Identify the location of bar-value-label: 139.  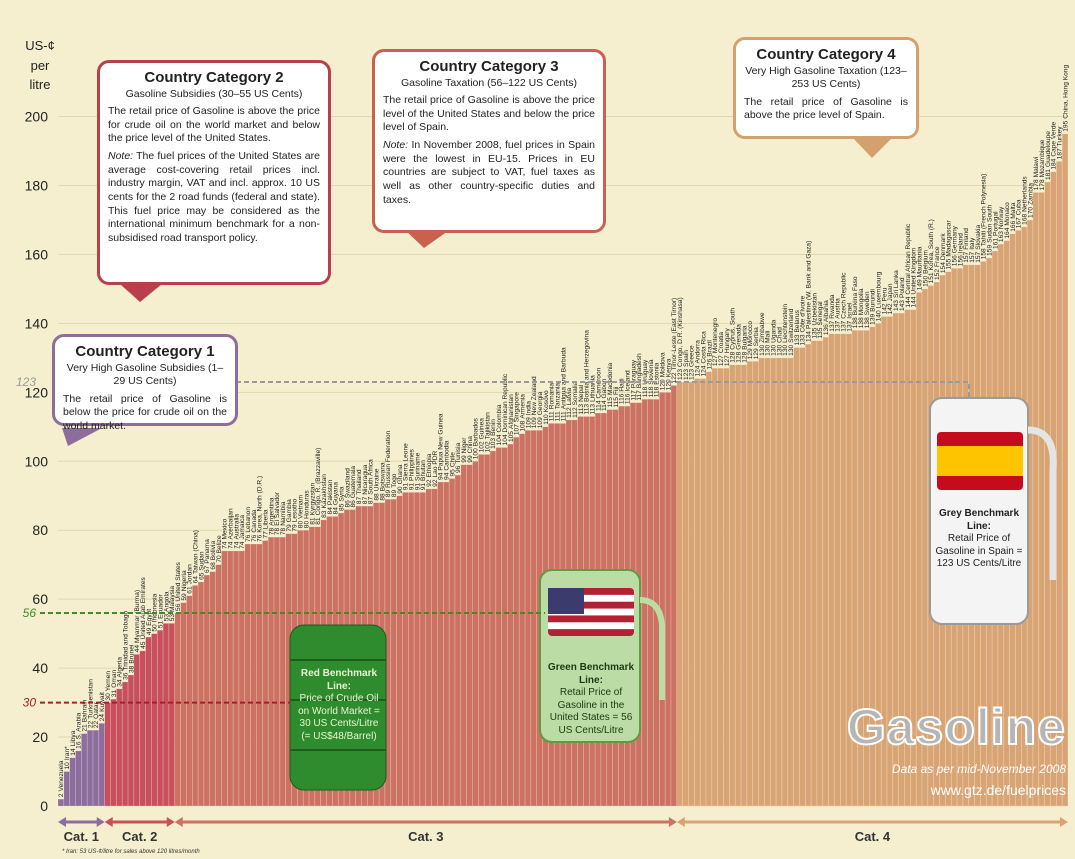
(873, 318).